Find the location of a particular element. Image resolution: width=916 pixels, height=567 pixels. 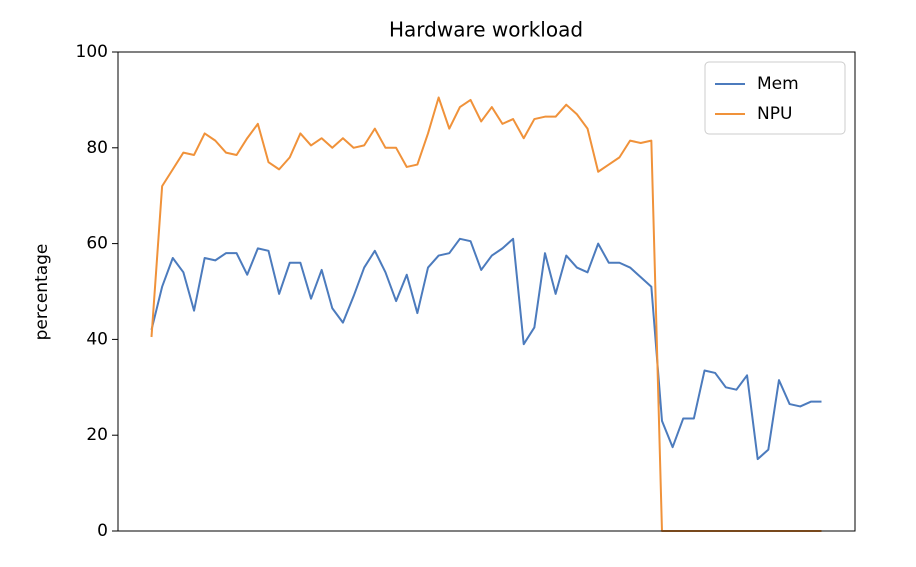

y-tick-label: 80 is located at coordinates (97, 148).